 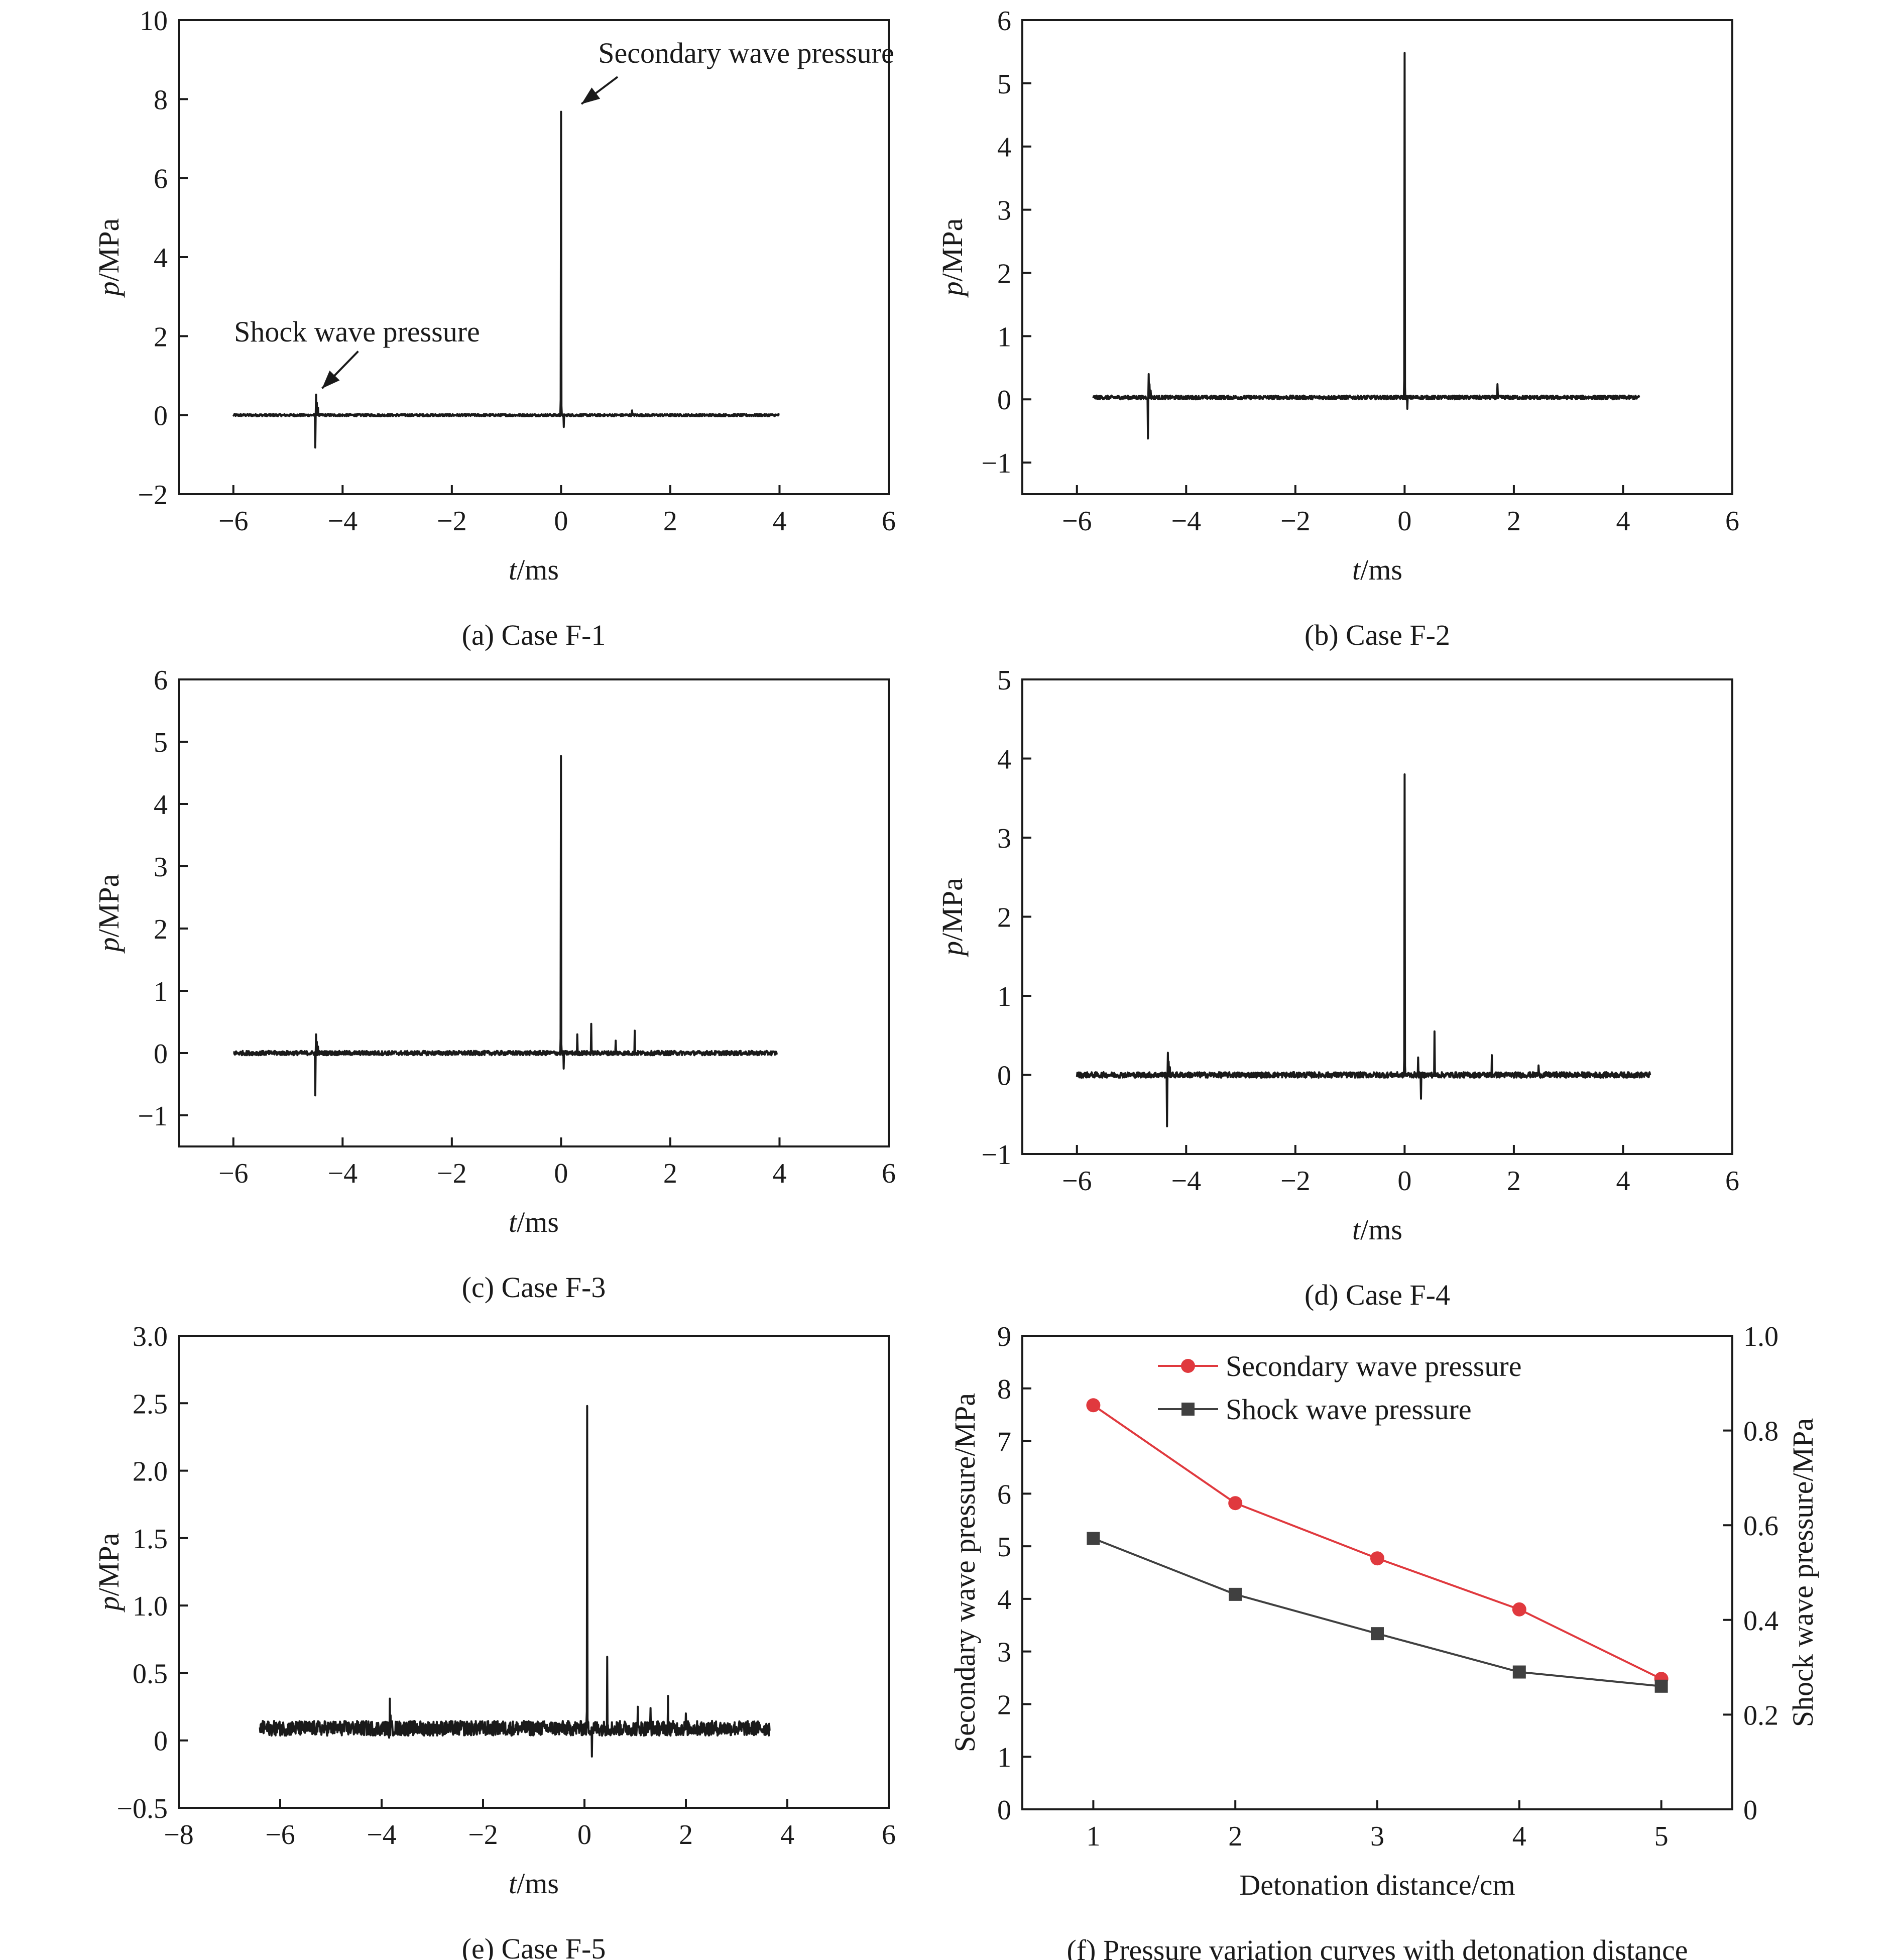 What do you see at coordinates (746, 53) in the screenshot?
I see `annotation-label: Secondary wave pressure` at bounding box center [746, 53].